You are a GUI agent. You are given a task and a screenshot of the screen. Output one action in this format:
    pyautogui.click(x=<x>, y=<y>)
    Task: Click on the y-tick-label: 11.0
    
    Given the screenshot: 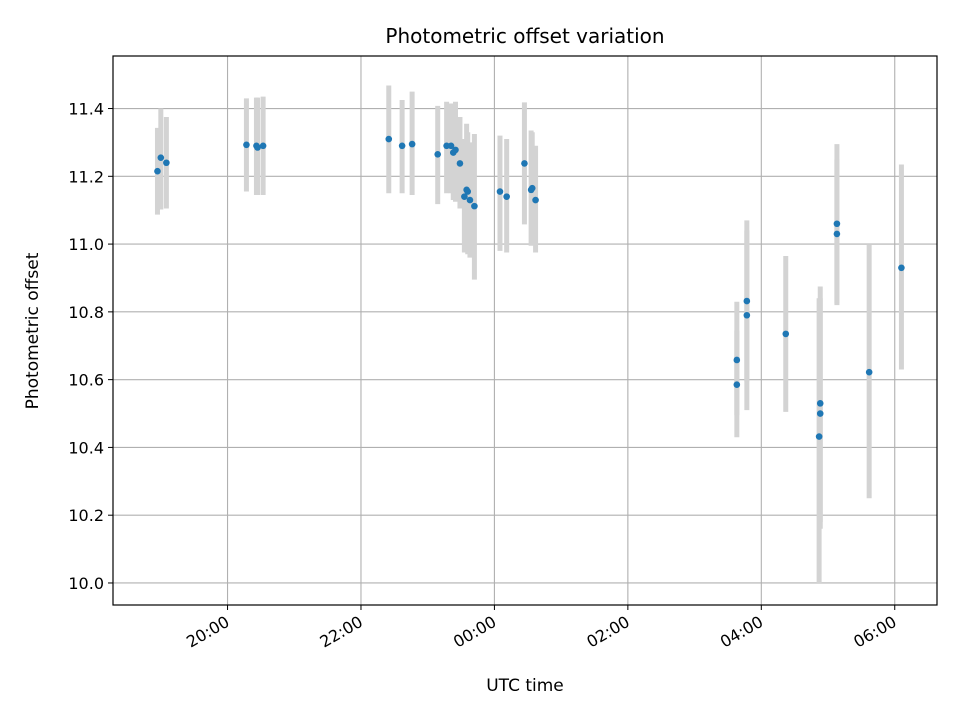 What is the action you would take?
    pyautogui.click(x=86, y=244)
    